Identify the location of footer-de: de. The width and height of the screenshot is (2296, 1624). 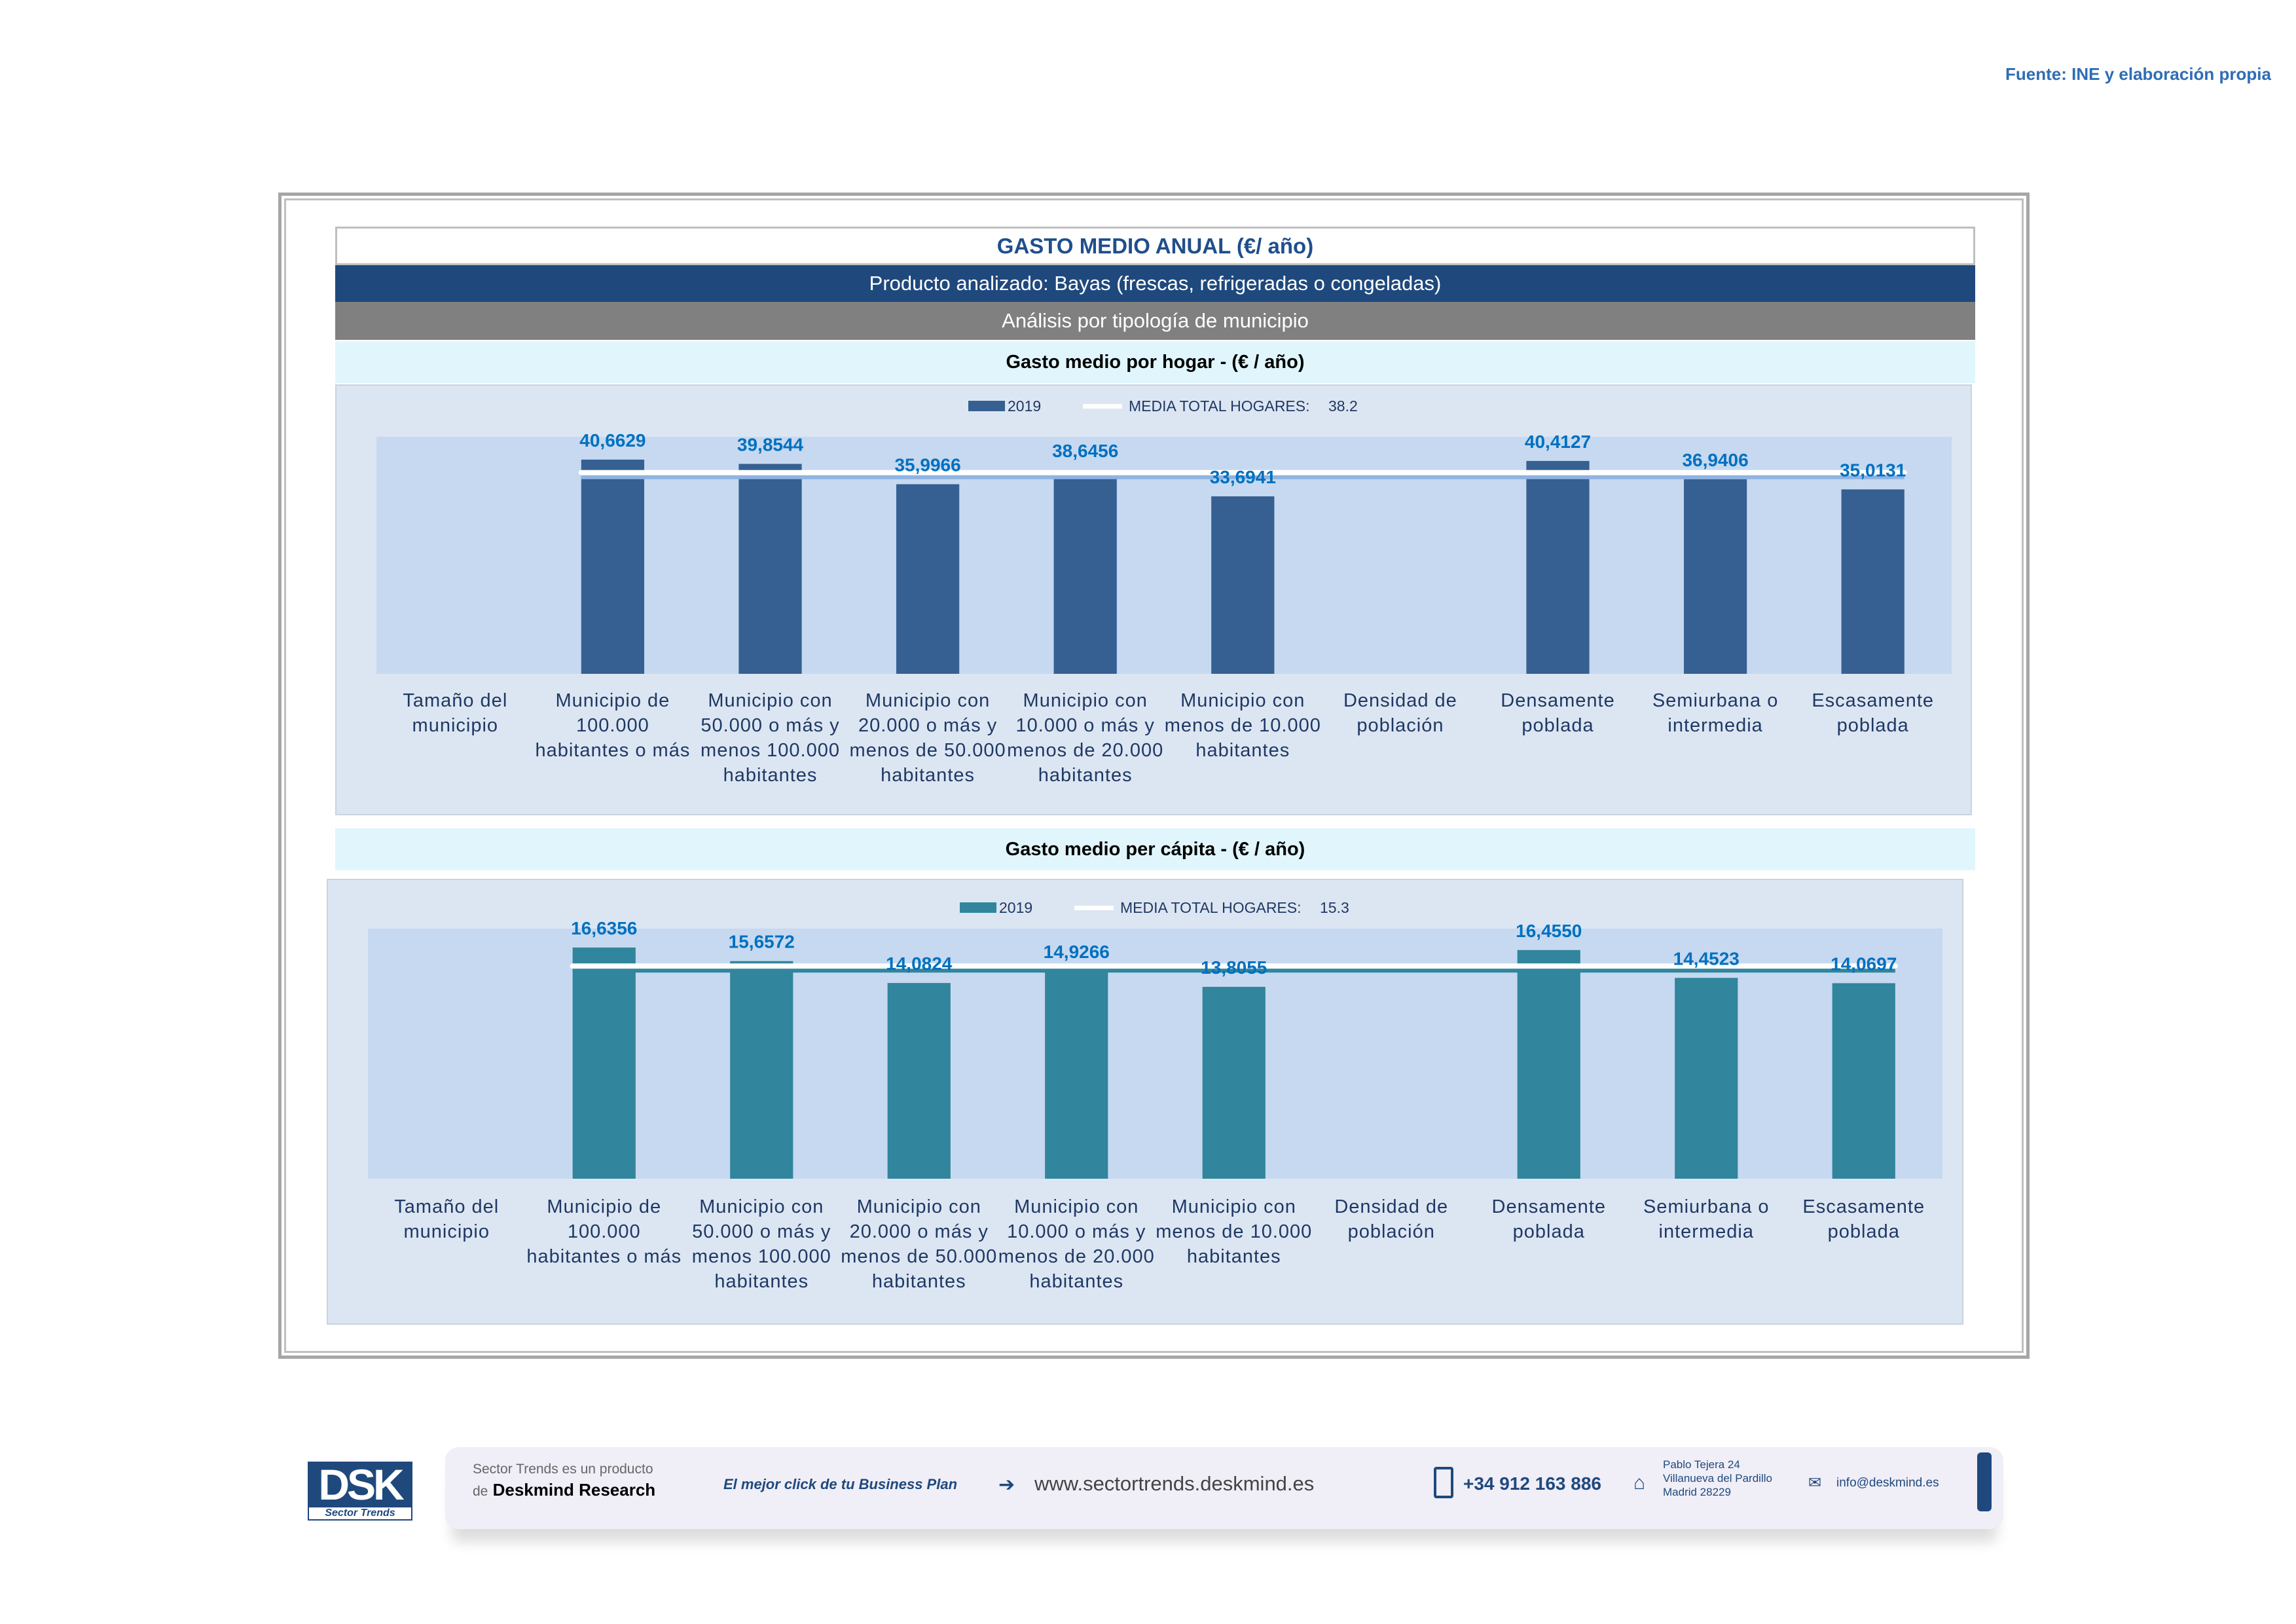
(480, 1491).